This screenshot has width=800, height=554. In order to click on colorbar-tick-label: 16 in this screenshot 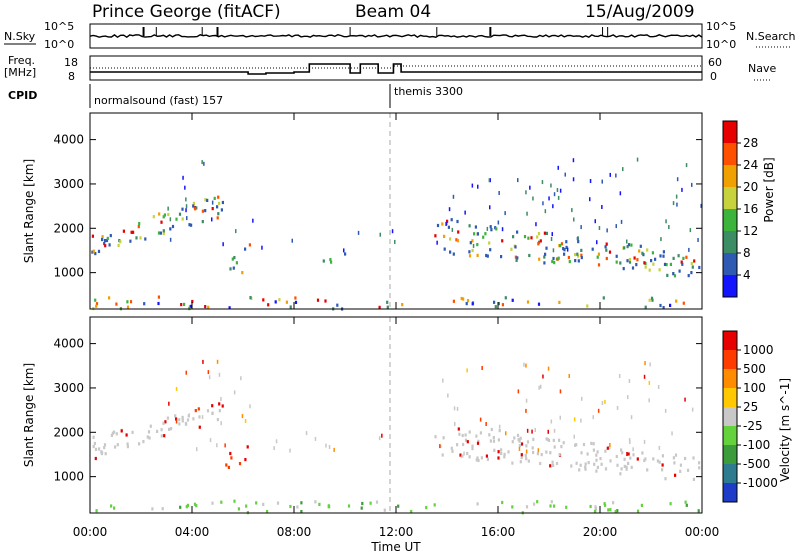, I will do `click(750, 209)`.